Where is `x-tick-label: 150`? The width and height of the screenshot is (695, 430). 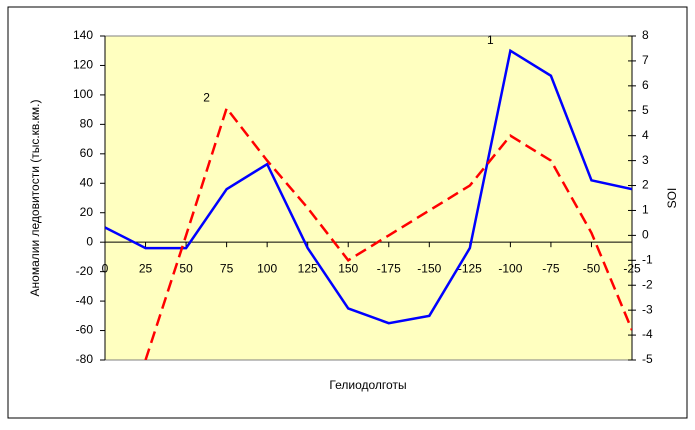
x-tick-label: 150 is located at coordinates (348, 268).